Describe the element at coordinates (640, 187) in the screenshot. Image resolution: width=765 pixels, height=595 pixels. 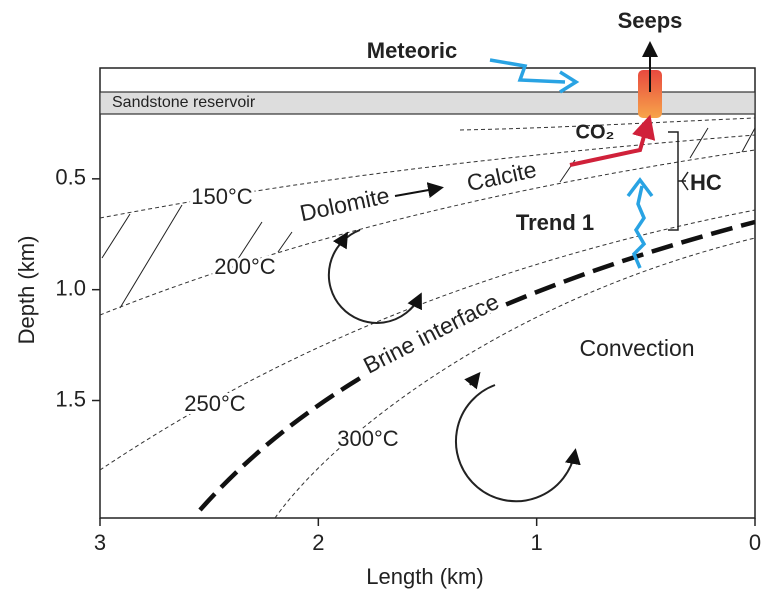
I see `trend-arrowhead` at that location.